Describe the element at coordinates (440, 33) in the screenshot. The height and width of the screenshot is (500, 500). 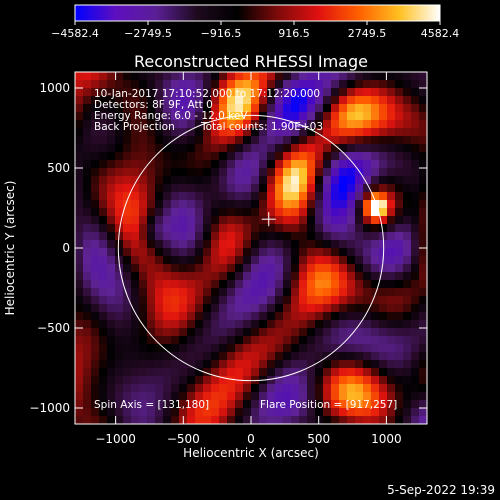
I see `colorbar-tick-label: 4582.4` at that location.